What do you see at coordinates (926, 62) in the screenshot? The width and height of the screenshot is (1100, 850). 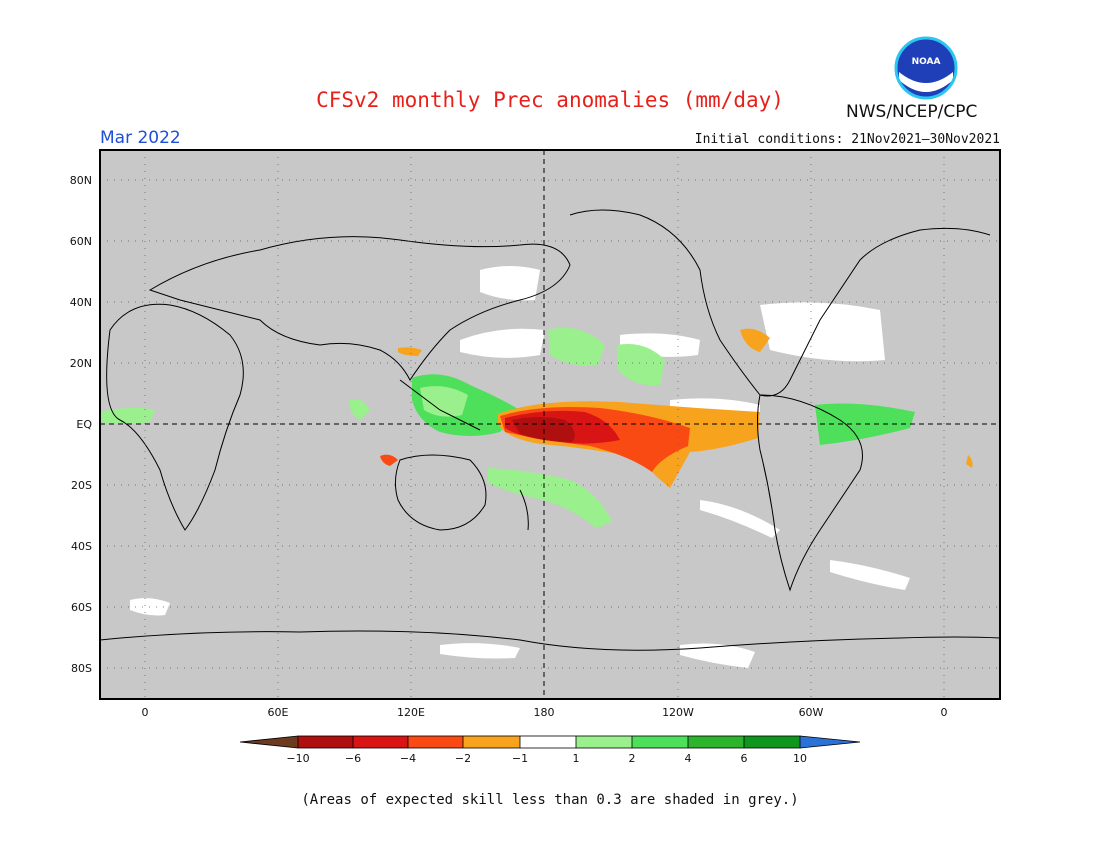 I see `logo-text: NOAA` at bounding box center [926, 62].